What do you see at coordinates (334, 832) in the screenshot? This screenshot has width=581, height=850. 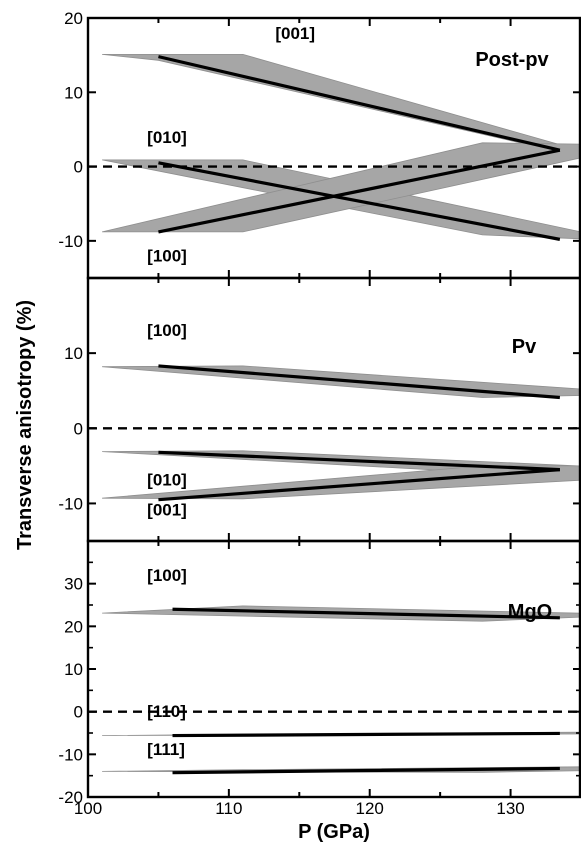 I see `x-axis-label: P (GPa)` at bounding box center [334, 832].